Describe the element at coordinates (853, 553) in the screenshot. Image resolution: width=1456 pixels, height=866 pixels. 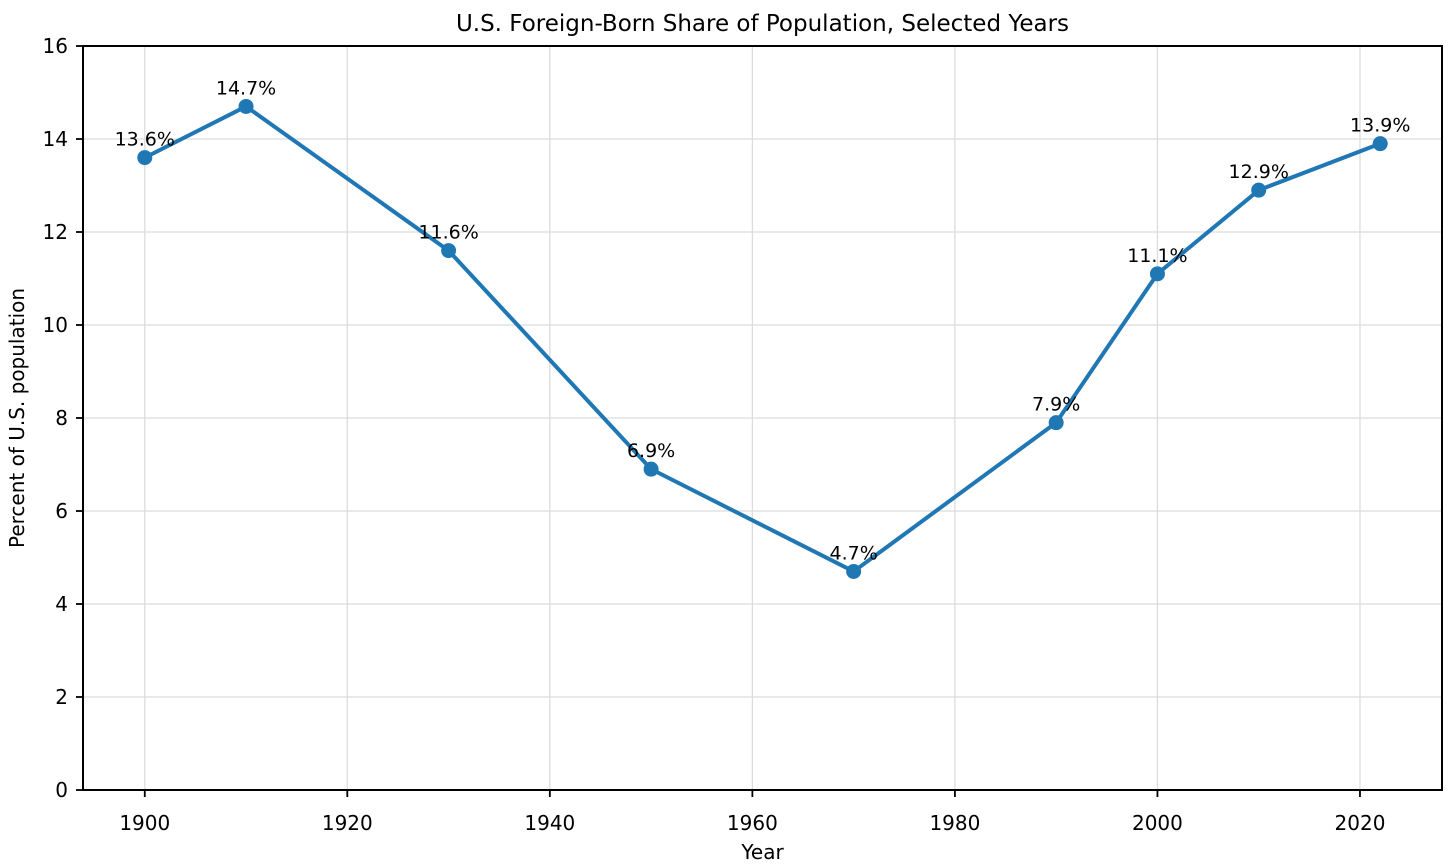
I see `data-point-label: 4.7%` at that location.